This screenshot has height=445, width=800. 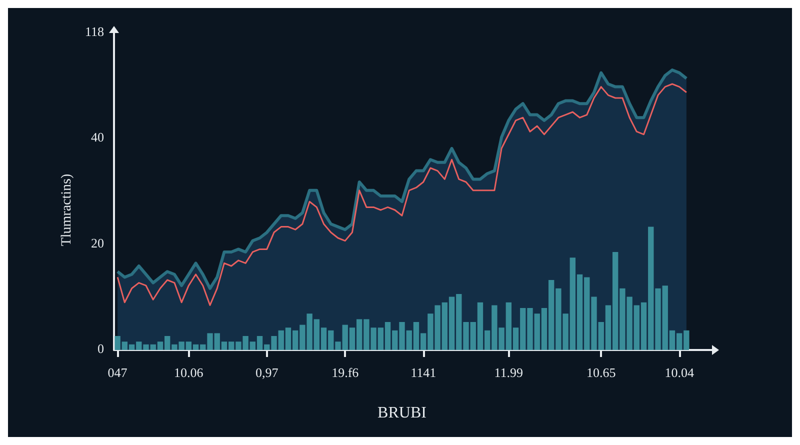 I want to click on x-tick-label: 047, so click(x=118, y=372).